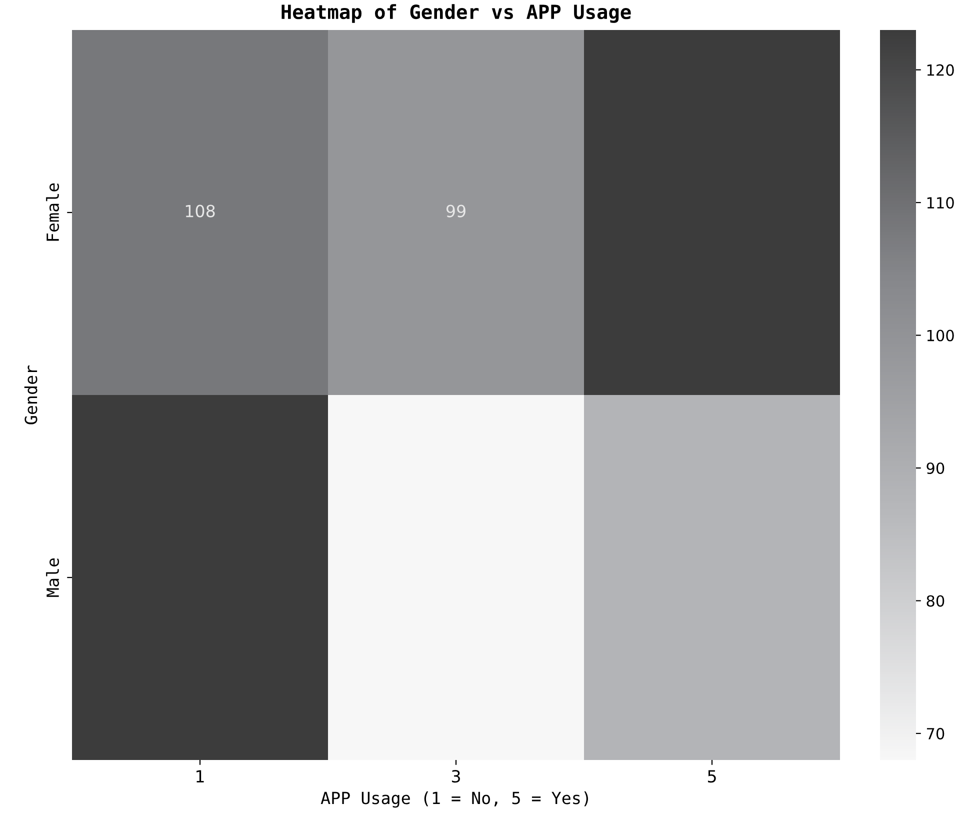  Describe the element at coordinates (200, 776) in the screenshot. I see `x-tick-label: 1` at that location.